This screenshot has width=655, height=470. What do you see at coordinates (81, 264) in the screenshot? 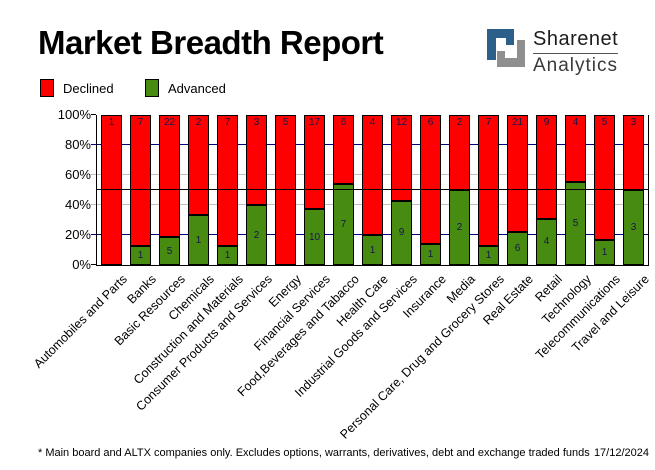
I see `y-axis-label-0: 0%` at bounding box center [81, 264].